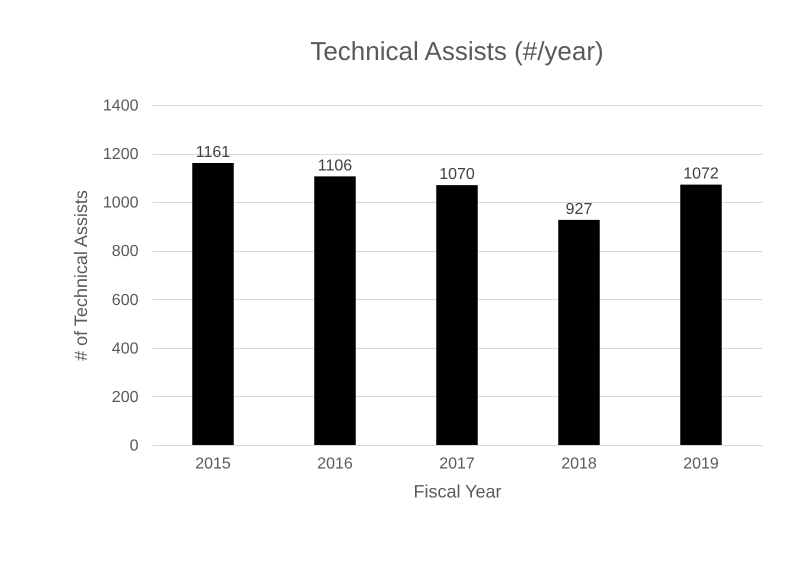  Describe the element at coordinates (701, 464) in the screenshot. I see `x-tick-label: 2019` at that location.